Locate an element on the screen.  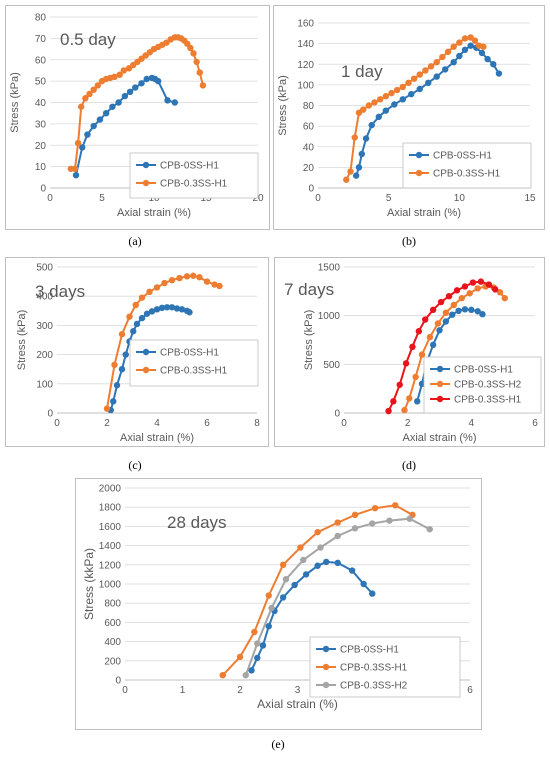
y-tick-label: 1000 is located at coordinates (110, 585).